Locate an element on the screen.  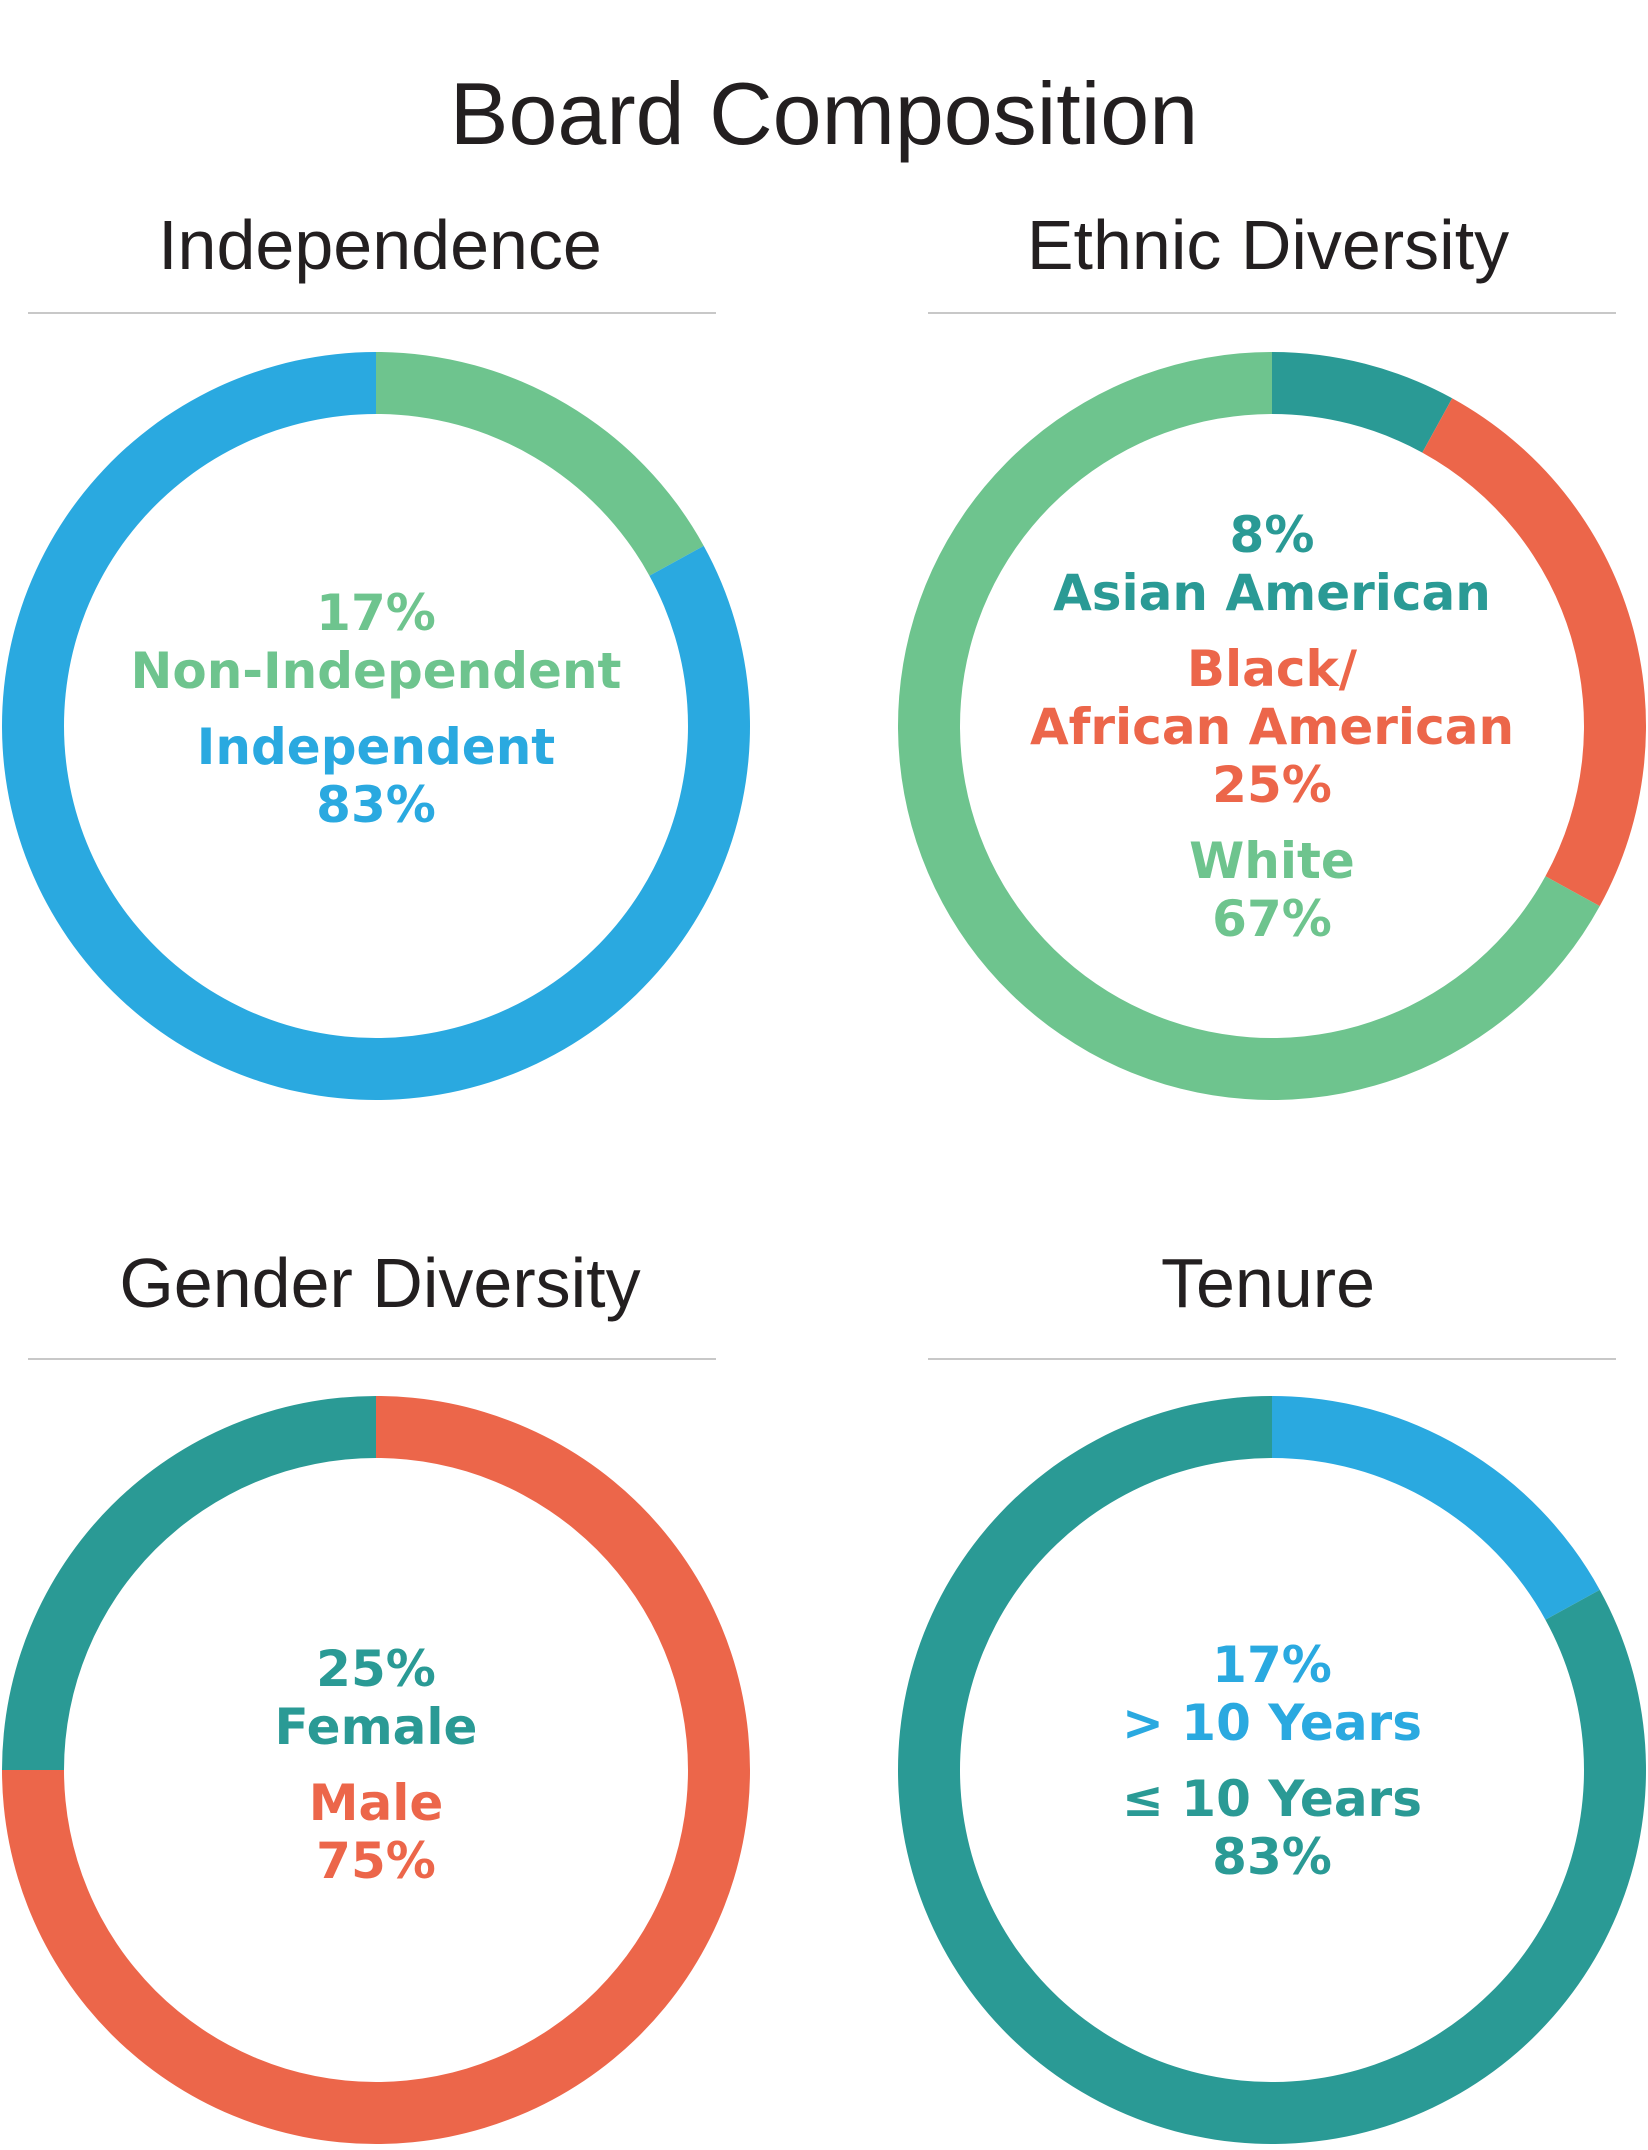
male-name-label: Male is located at coordinates (376, 1803).